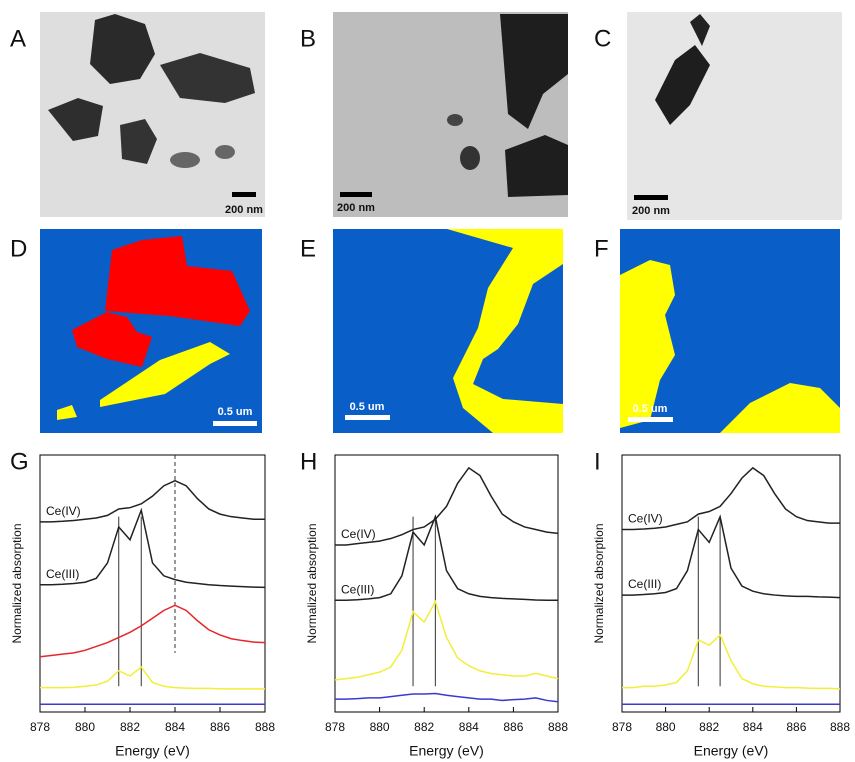 The image size is (855, 762). What do you see at coordinates (734, 116) in the screenshot?
I see `tem-image-c` at bounding box center [734, 116].